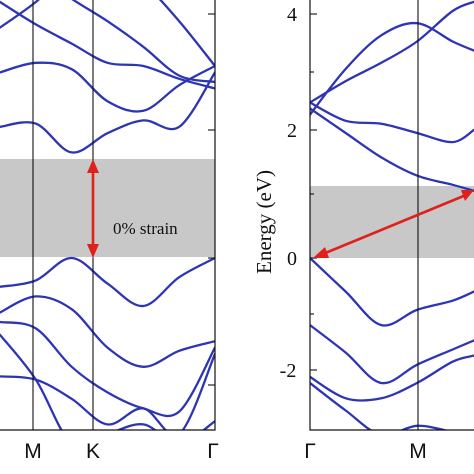  What do you see at coordinates (93, 451) in the screenshot?
I see `left-kpoint-label-k: K` at bounding box center [93, 451].